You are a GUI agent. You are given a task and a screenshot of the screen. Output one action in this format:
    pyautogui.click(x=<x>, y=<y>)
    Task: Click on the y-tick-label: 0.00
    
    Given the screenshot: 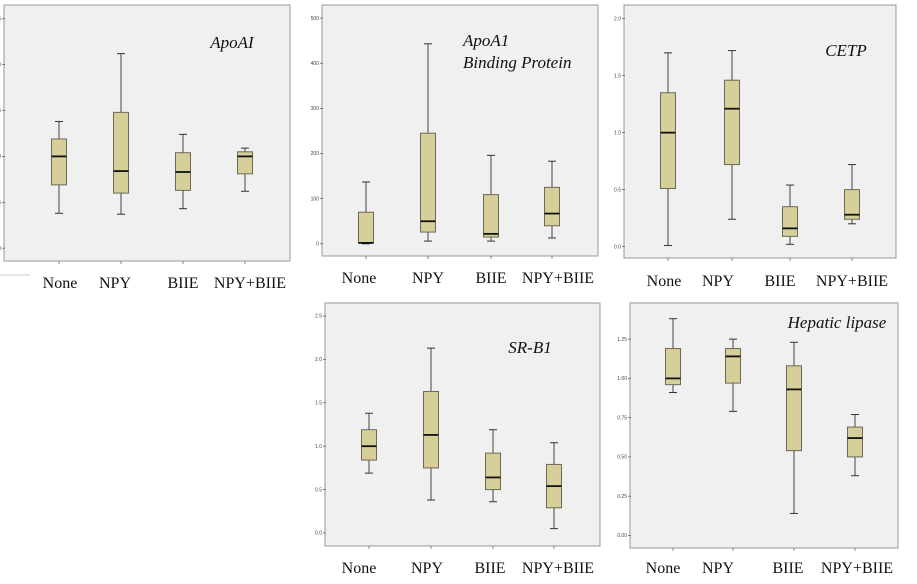 What is the action you would take?
    pyautogui.click(x=622, y=536)
    